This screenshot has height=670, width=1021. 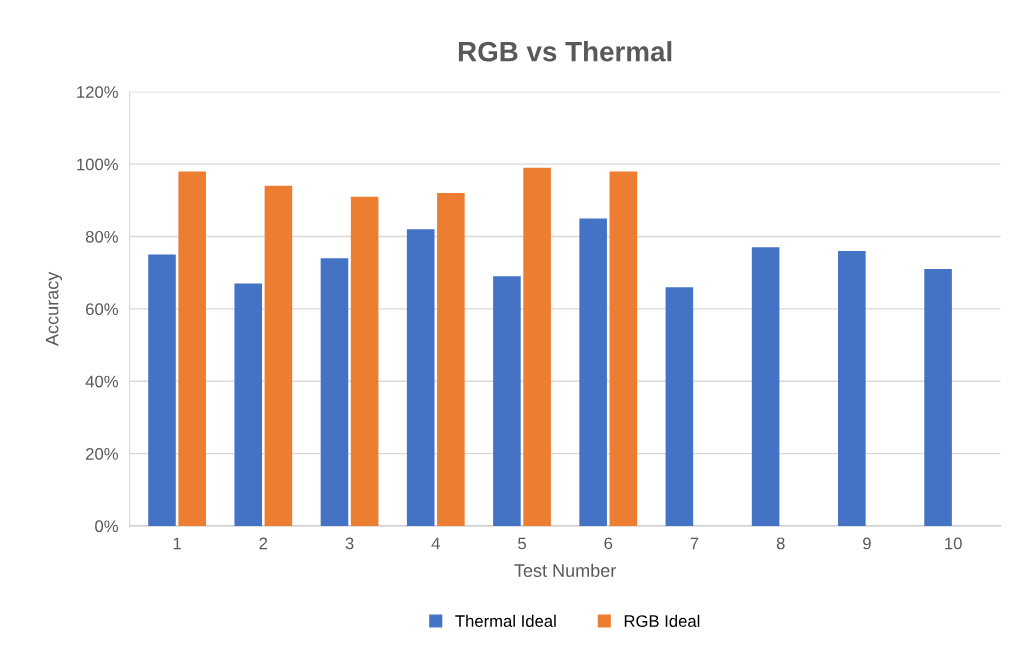 What do you see at coordinates (97, 164) in the screenshot?
I see `y-tick-label: 100%` at bounding box center [97, 164].